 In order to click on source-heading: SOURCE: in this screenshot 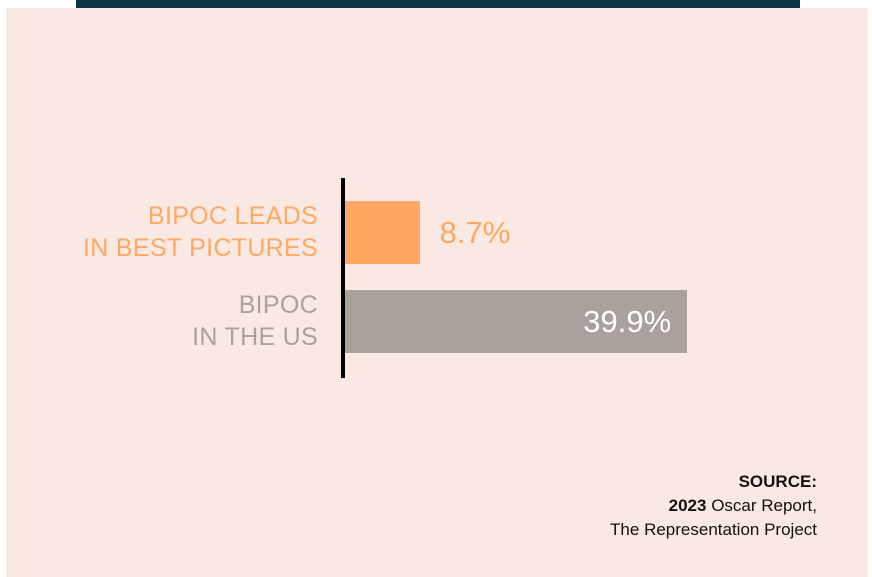, I will do `click(777, 481)`.